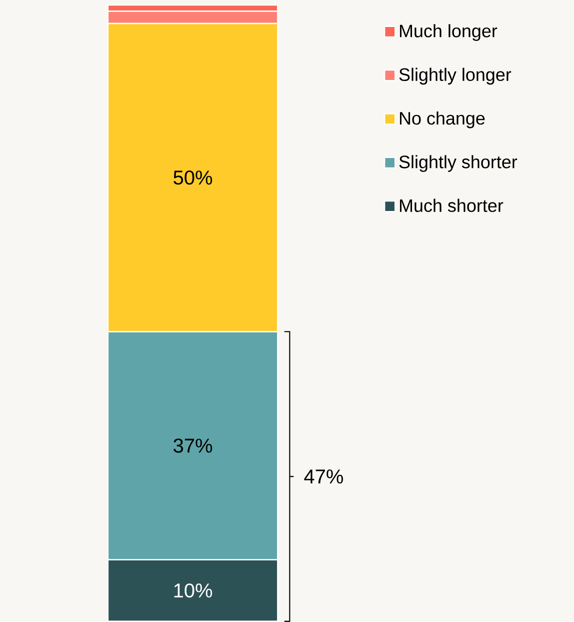  I want to click on data-label: 10%, so click(193, 590).